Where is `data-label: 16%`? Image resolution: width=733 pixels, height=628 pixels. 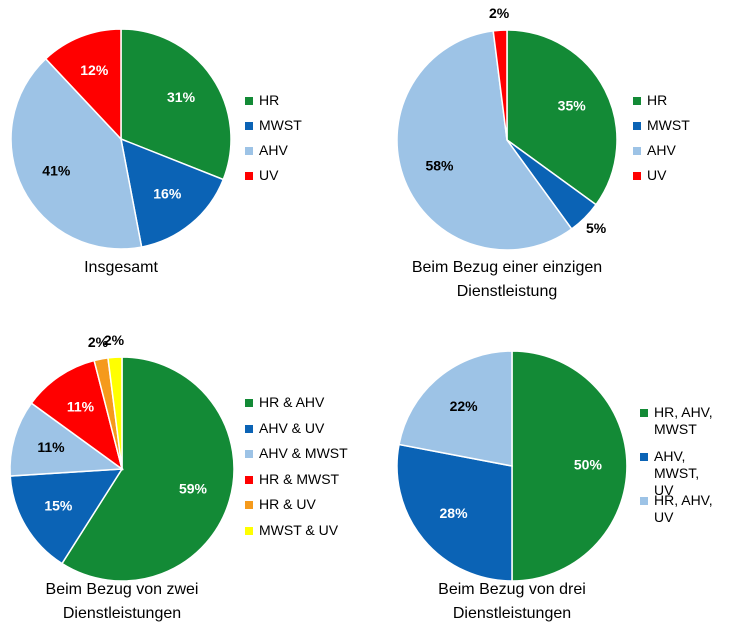 data-label: 16% is located at coordinates (167, 194).